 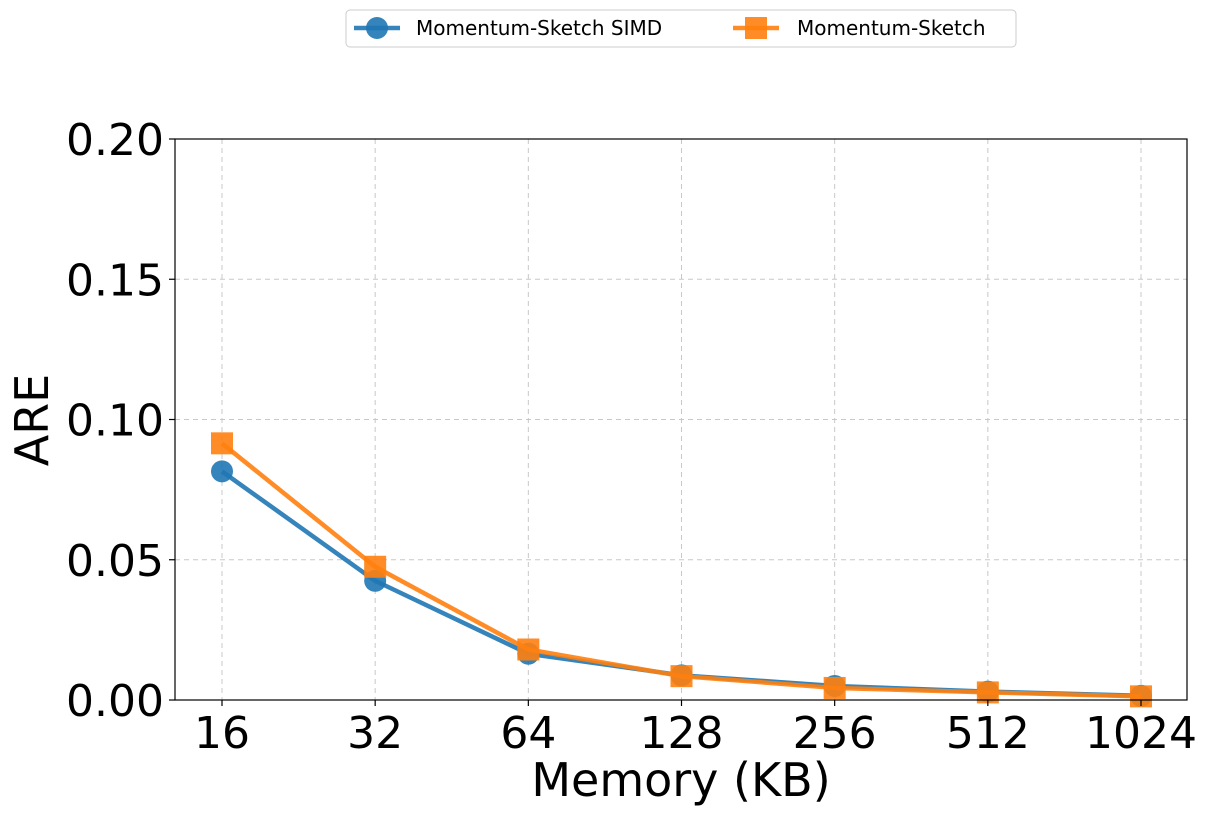 I want to click on y-axis: 0.00 0.05 0.10 0.15 0.20, so click(x=120, y=421).